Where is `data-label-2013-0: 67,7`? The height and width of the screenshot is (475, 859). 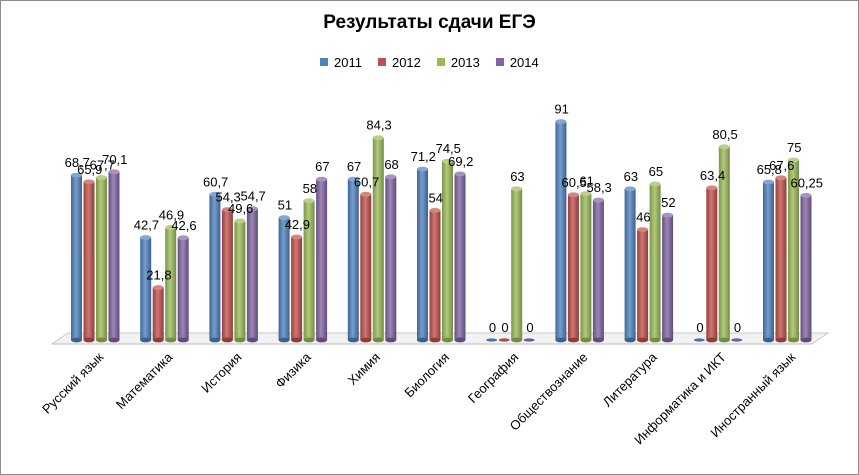
data-label-2013-0: 67,7 is located at coordinates (102, 165).